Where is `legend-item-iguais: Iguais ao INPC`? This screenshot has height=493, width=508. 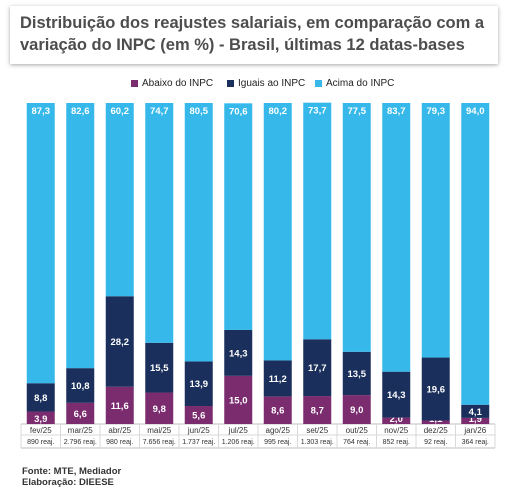 legend-item-iguais: Iguais ao INPC is located at coordinates (266, 83).